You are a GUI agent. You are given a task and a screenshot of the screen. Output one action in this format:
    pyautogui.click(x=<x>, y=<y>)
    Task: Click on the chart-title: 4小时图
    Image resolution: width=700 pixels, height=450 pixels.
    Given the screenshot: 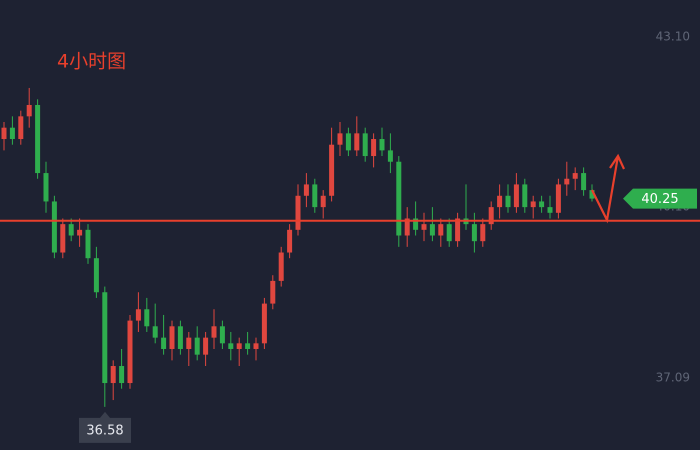 What is the action you would take?
    pyautogui.click(x=91, y=62)
    